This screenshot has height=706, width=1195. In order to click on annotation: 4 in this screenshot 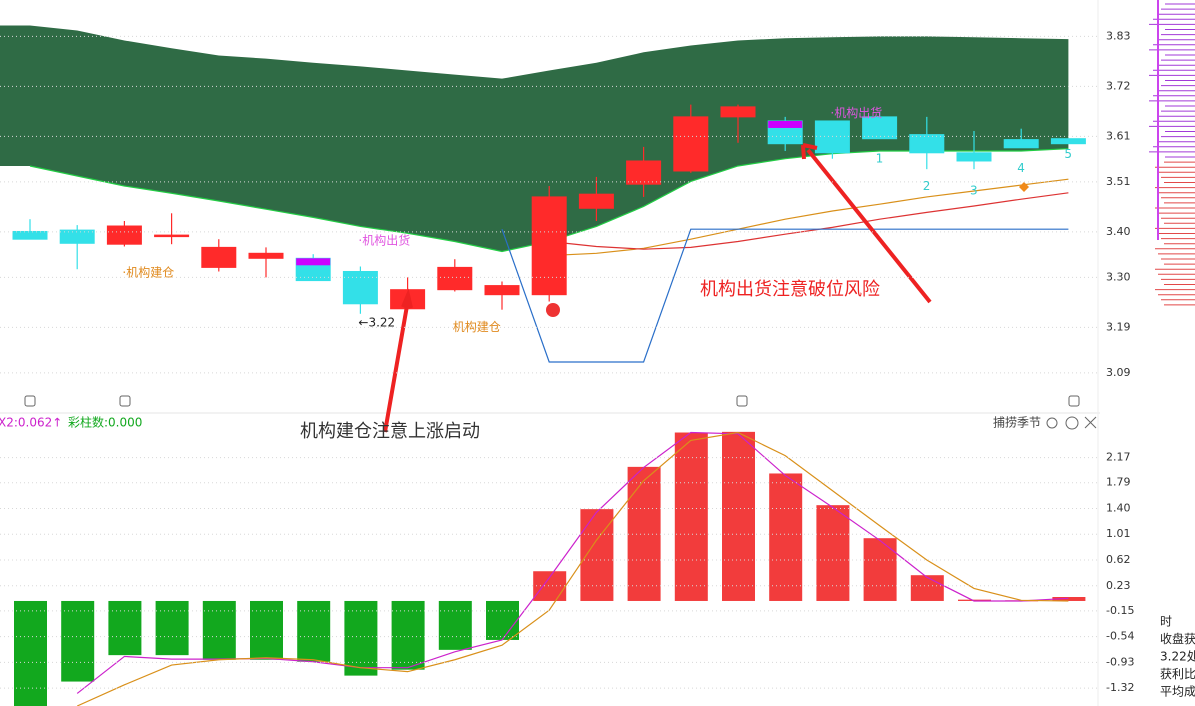, I will do `click(1021, 168)`.